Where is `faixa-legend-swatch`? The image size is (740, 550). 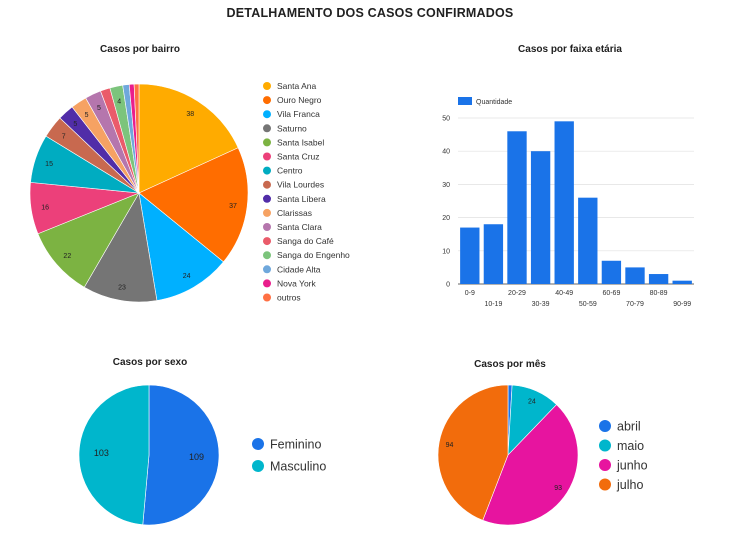
faixa-legend-swatch is located at coordinates (465, 101).